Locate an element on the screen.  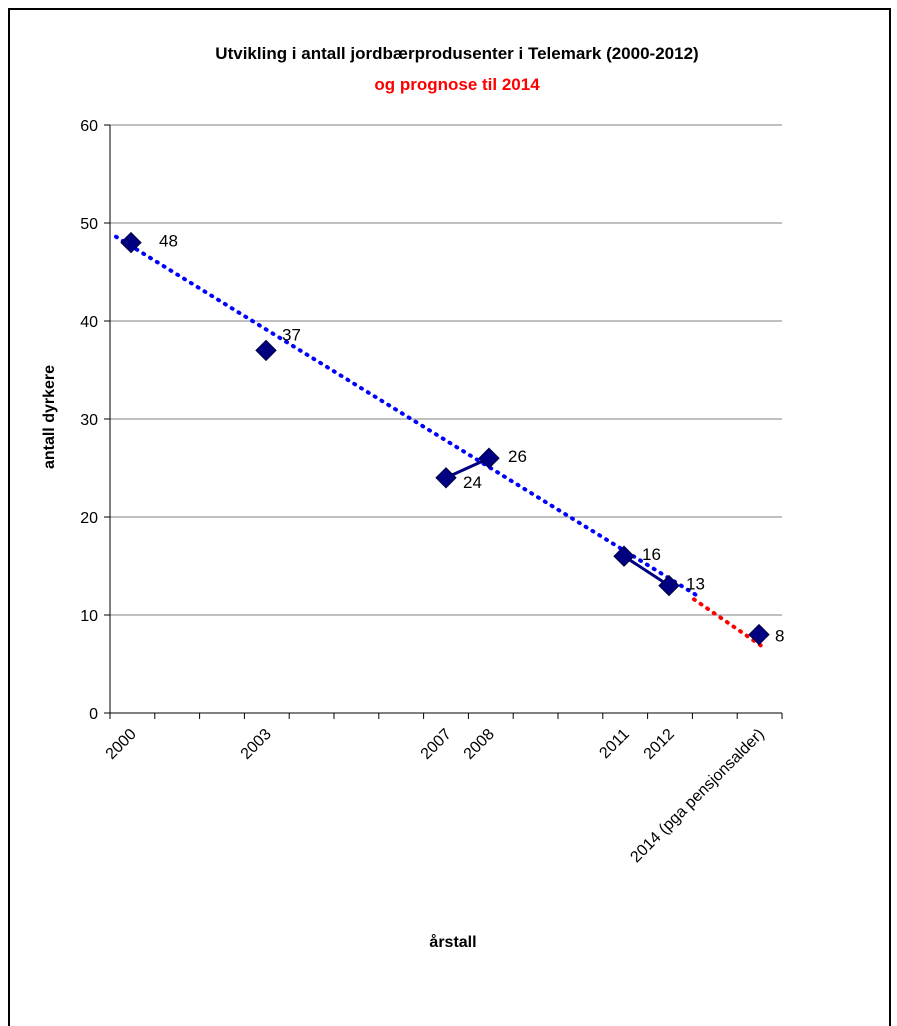
data-label-2014 (pga pensjonsalder): 8 is located at coordinates (779, 636).